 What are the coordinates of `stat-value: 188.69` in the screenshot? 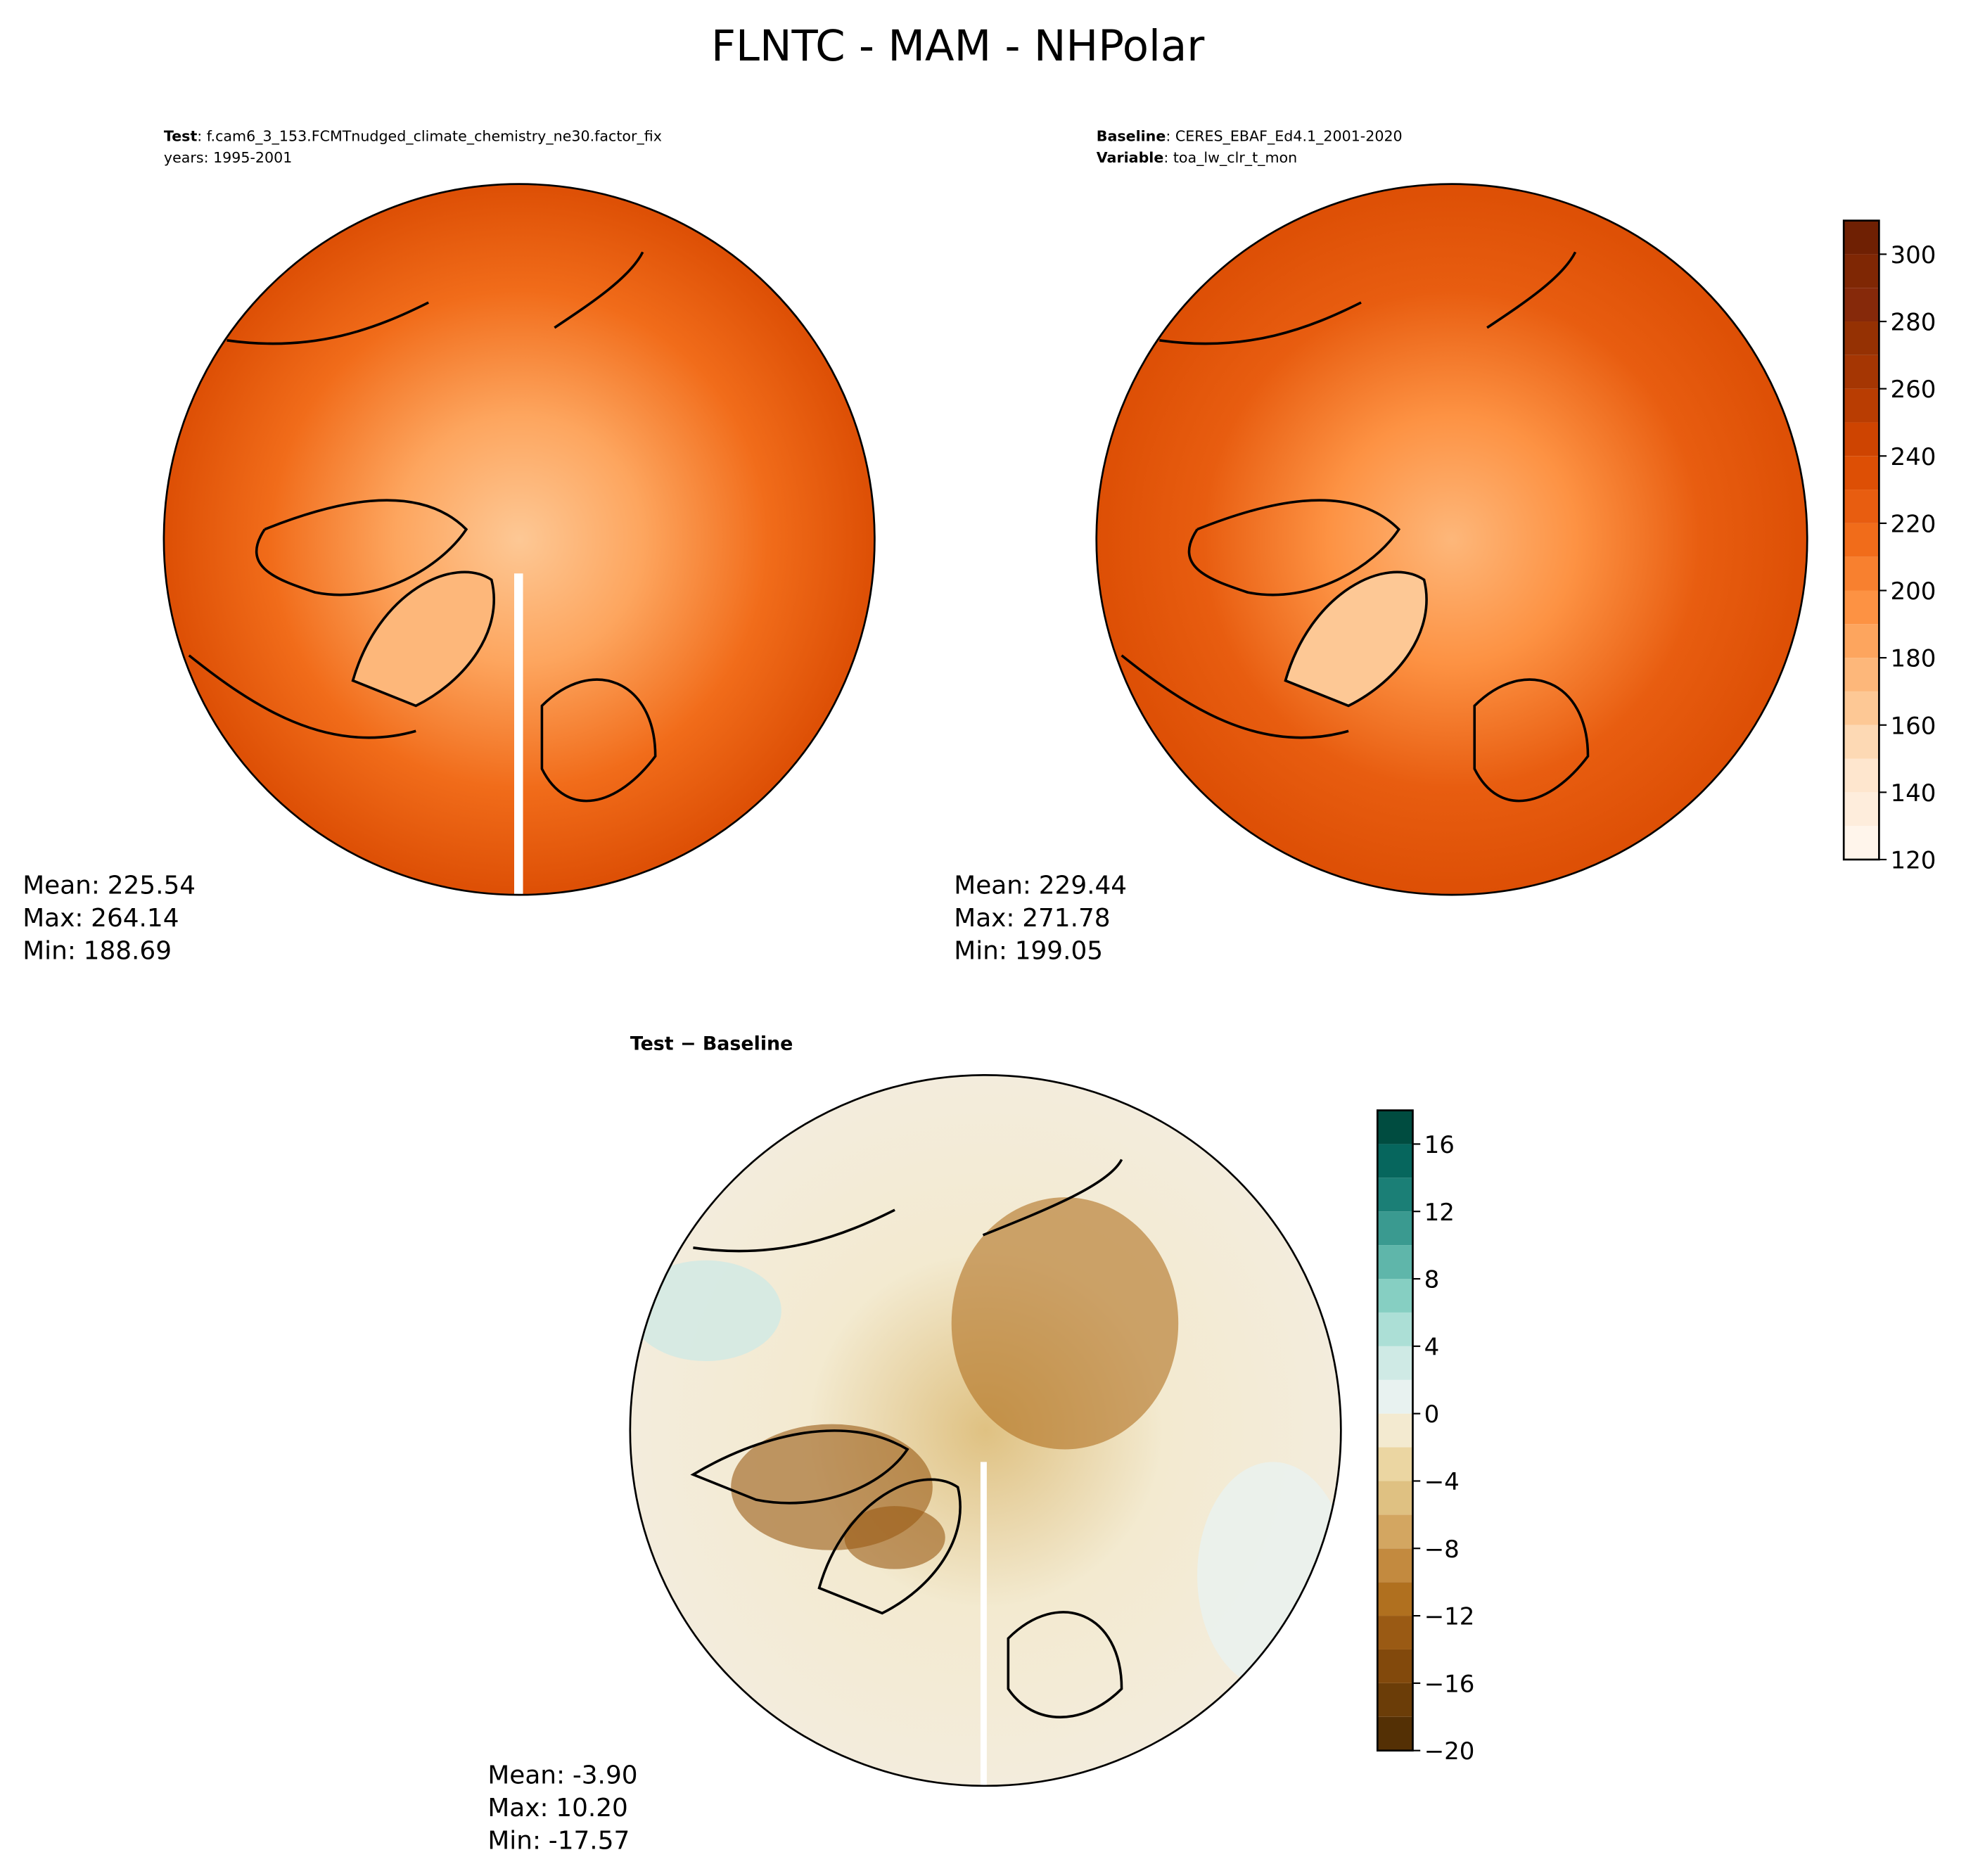 It's located at (128, 951).